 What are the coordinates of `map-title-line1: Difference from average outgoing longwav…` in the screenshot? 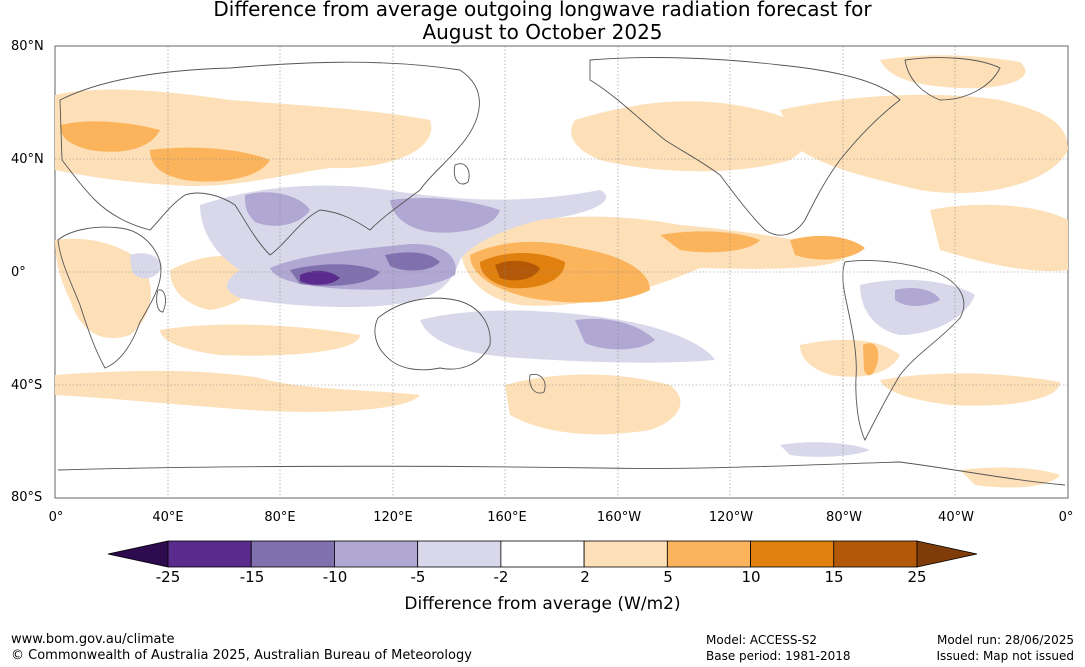 It's located at (542, 10).